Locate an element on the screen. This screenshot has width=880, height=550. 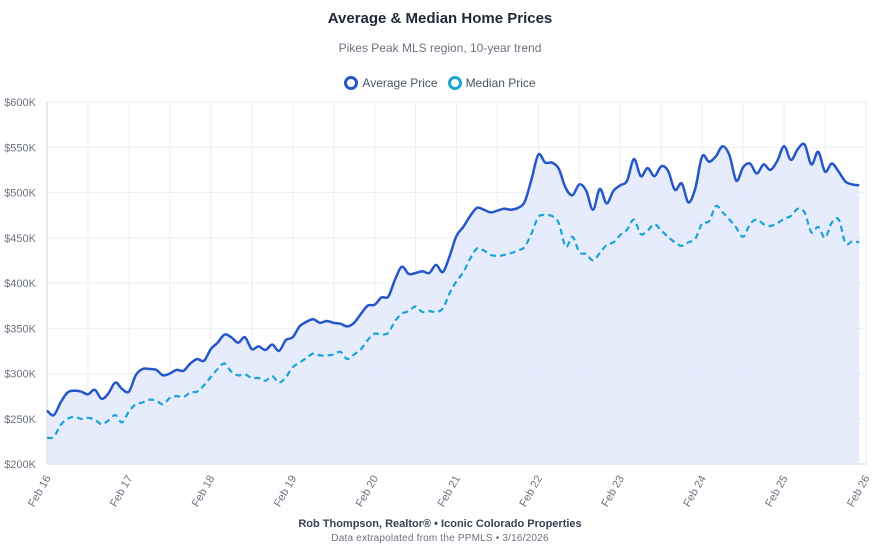
x-tick-label: Feb 25 is located at coordinates (777, 492).